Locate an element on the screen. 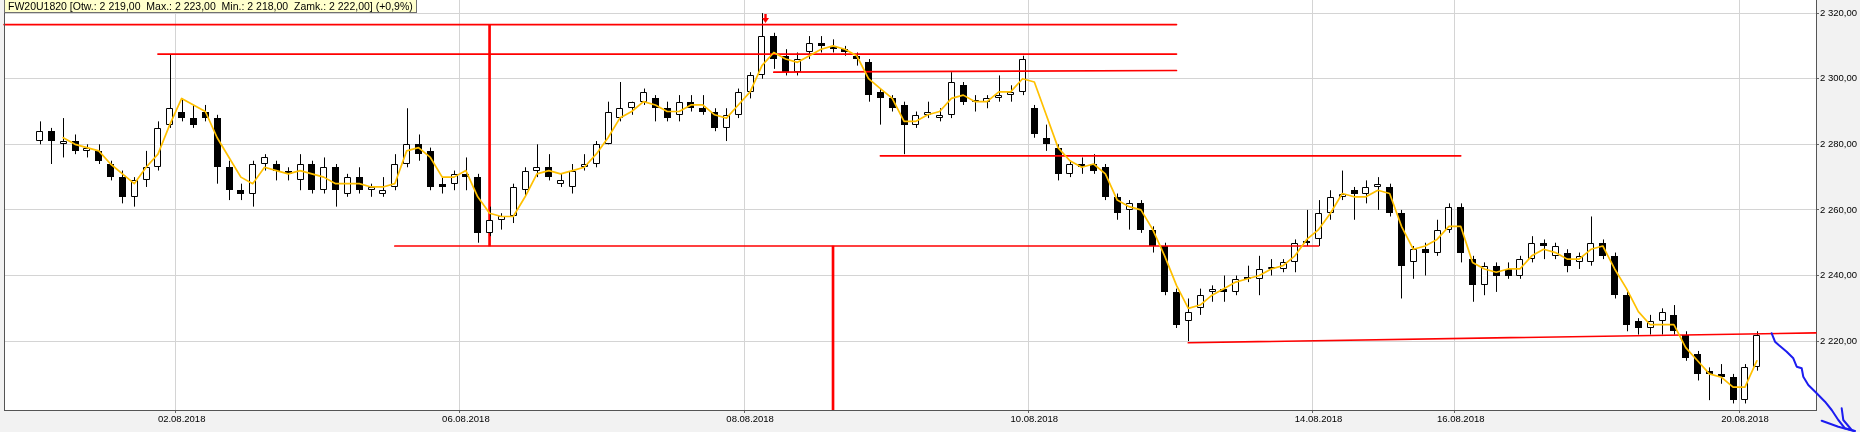 Image resolution: width=1860 pixels, height=432 pixels. x-tick-label: 16.08.2018 is located at coordinates (1460, 419).